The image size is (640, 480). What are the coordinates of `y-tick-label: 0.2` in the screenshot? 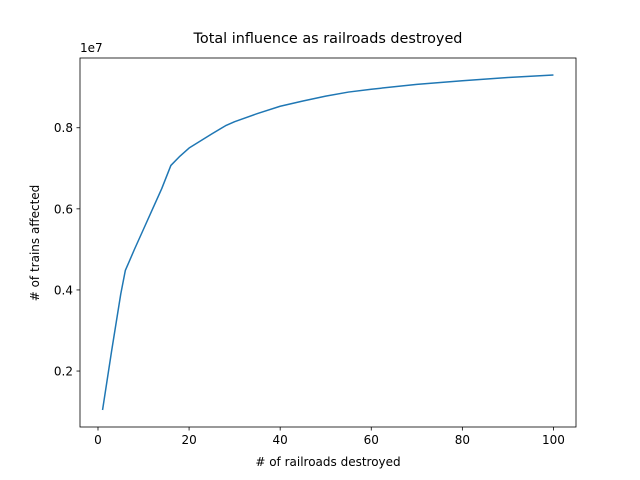 It's located at (63, 372).